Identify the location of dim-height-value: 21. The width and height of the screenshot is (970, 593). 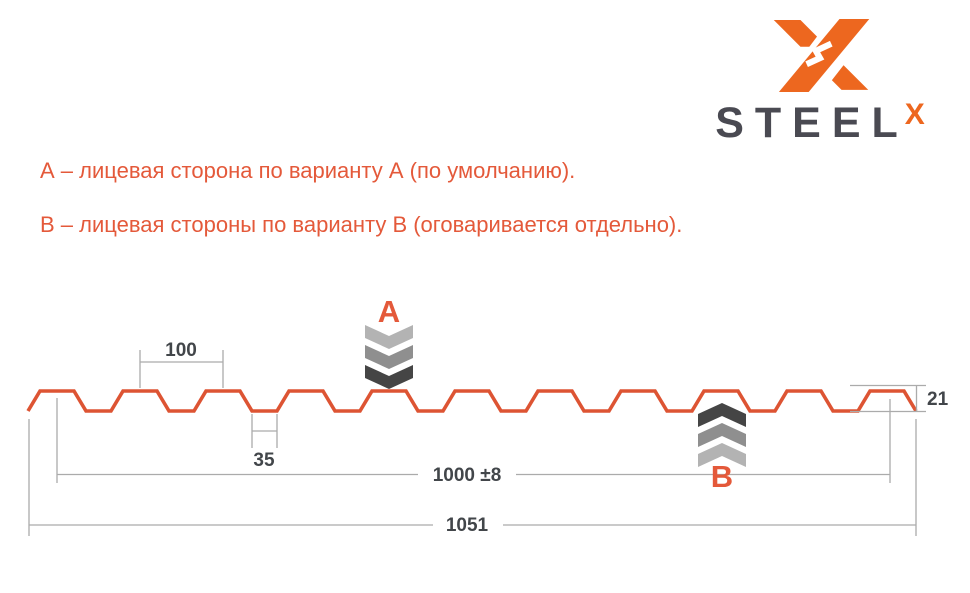
(938, 399).